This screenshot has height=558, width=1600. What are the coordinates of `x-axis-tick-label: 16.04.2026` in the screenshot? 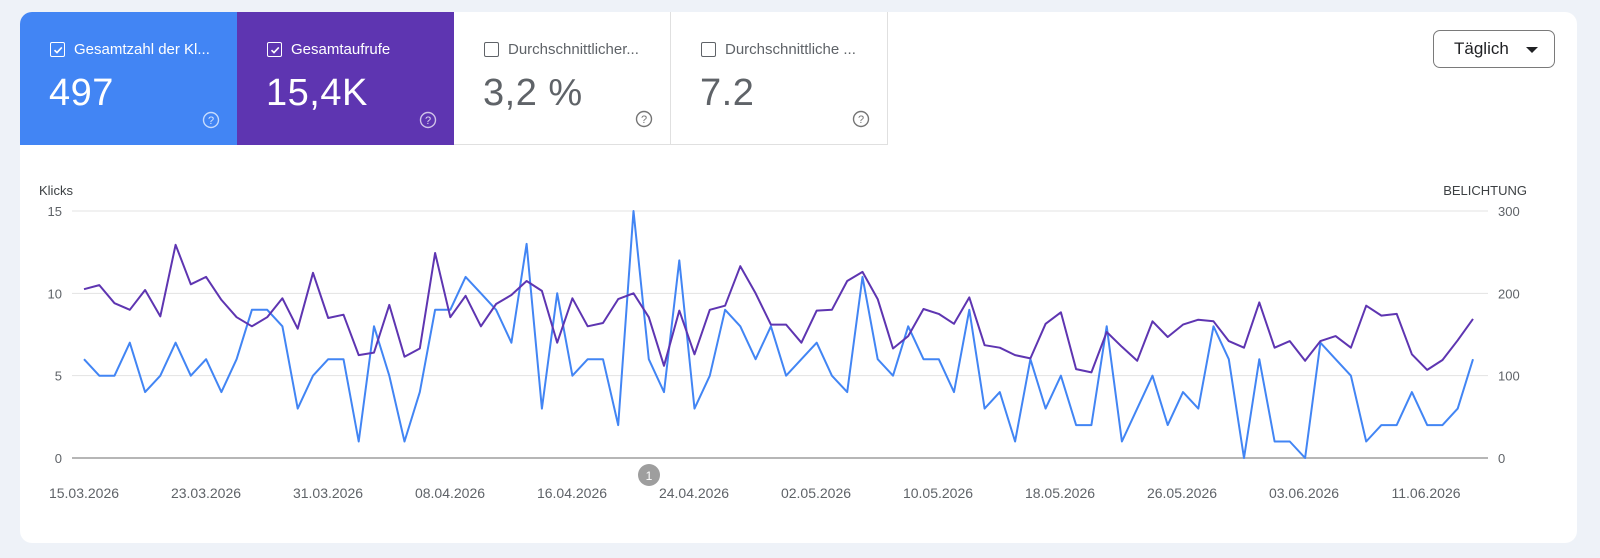 It's located at (572, 493).